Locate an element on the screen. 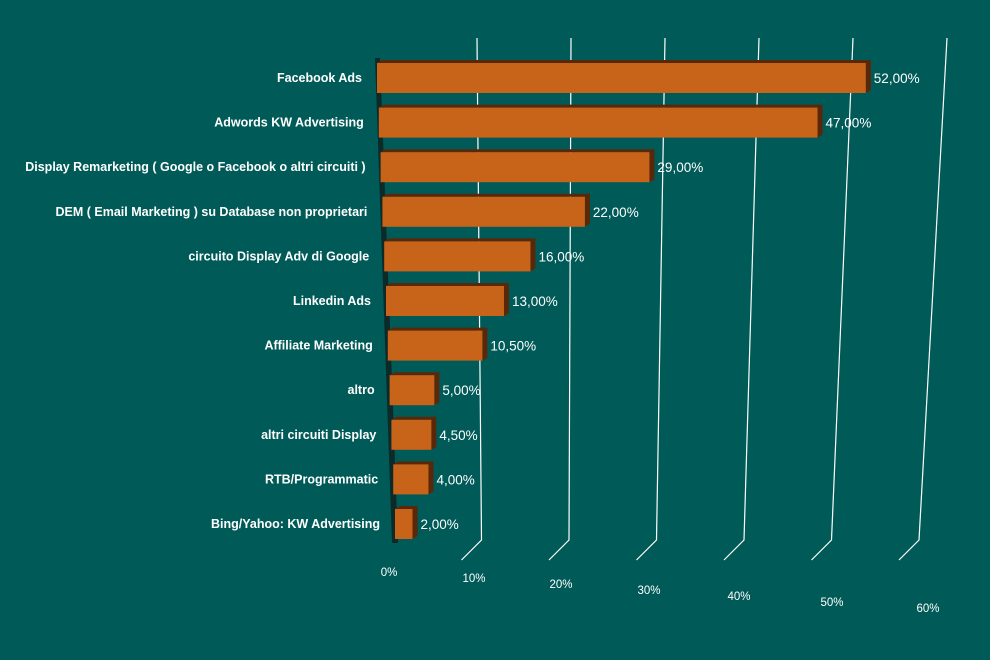 This screenshot has width=990, height=660. x-tick-label: 10% is located at coordinates (473, 579).